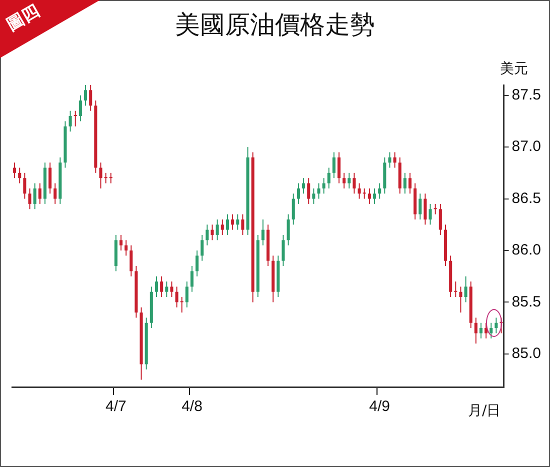 The width and height of the screenshot is (550, 467). What do you see at coordinates (514, 69) in the screenshot?
I see `y-axis-title: 美元` at bounding box center [514, 69].